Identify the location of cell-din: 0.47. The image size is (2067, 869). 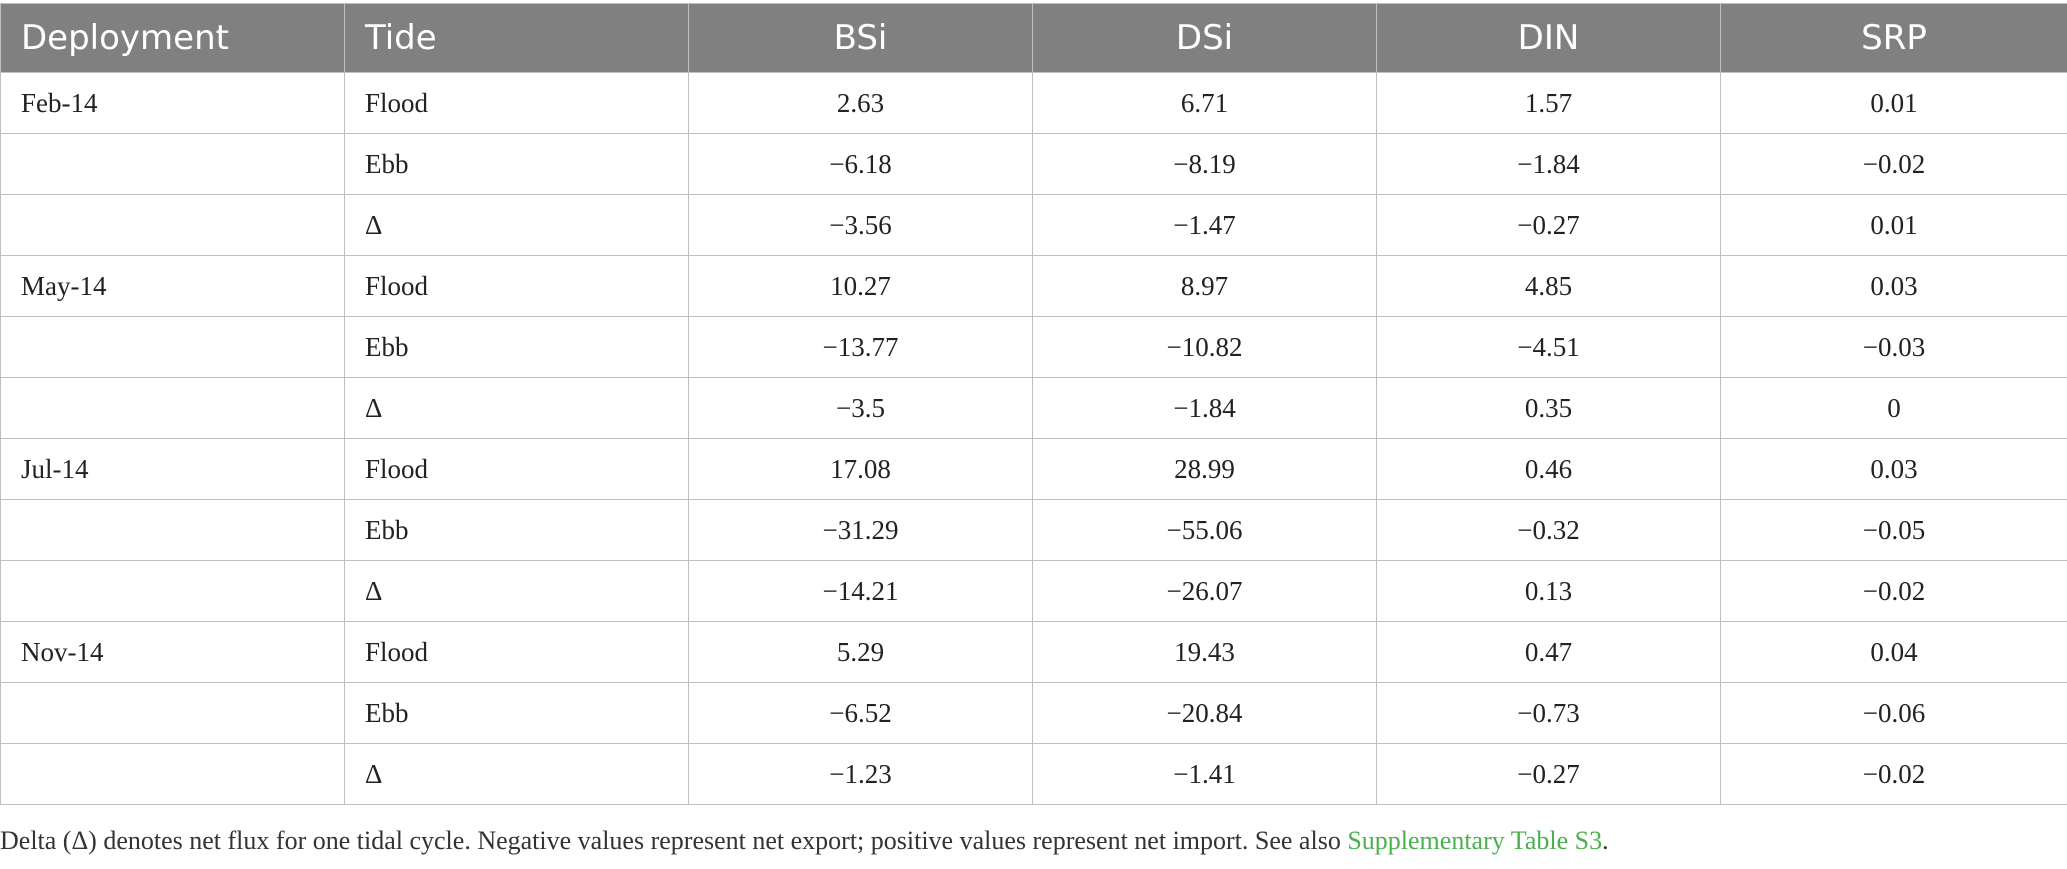
(1548, 652).